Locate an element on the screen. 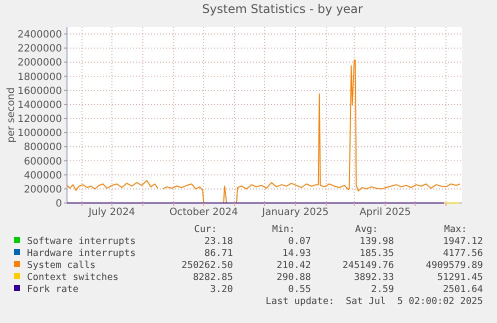 This screenshot has height=323, width=497. text: 23.18 is located at coordinates (219, 241).